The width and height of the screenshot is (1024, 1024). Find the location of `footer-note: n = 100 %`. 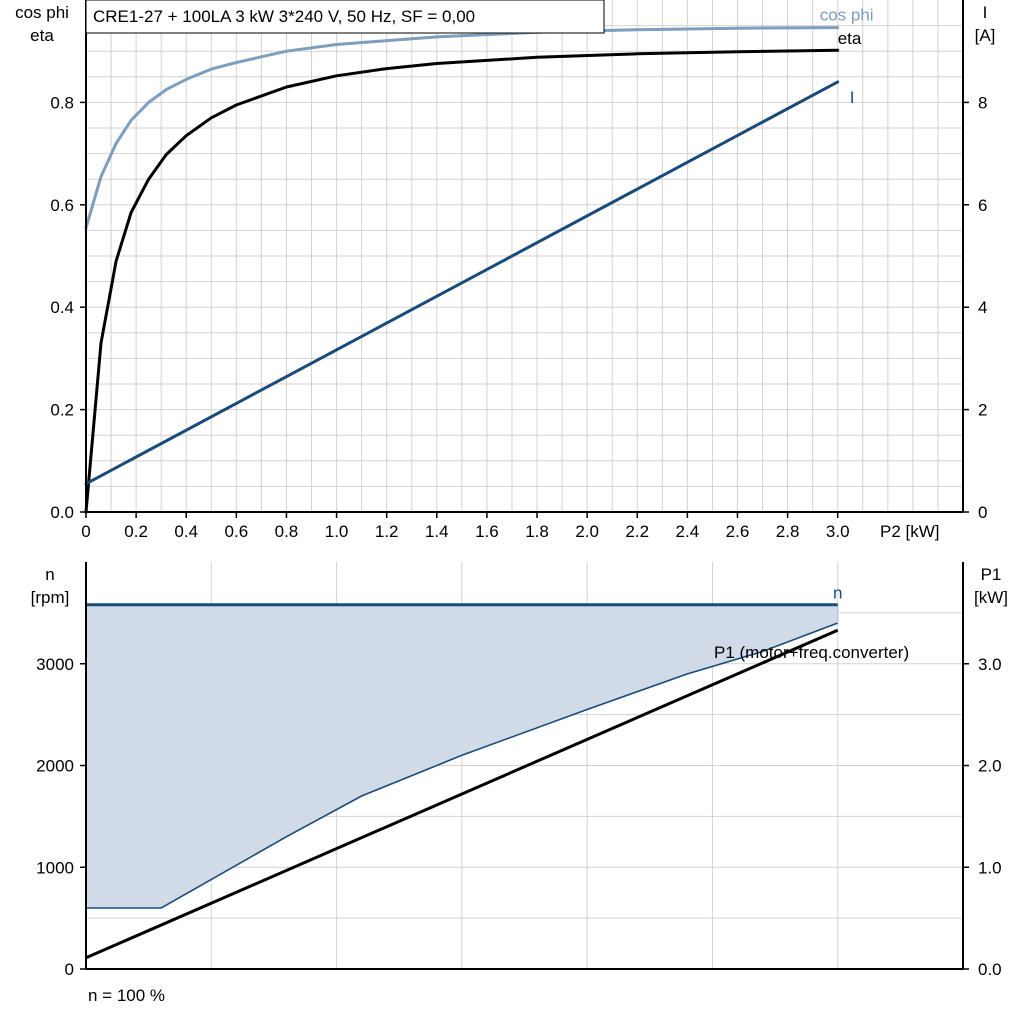

footer-note: n = 100 % is located at coordinates (126, 995).